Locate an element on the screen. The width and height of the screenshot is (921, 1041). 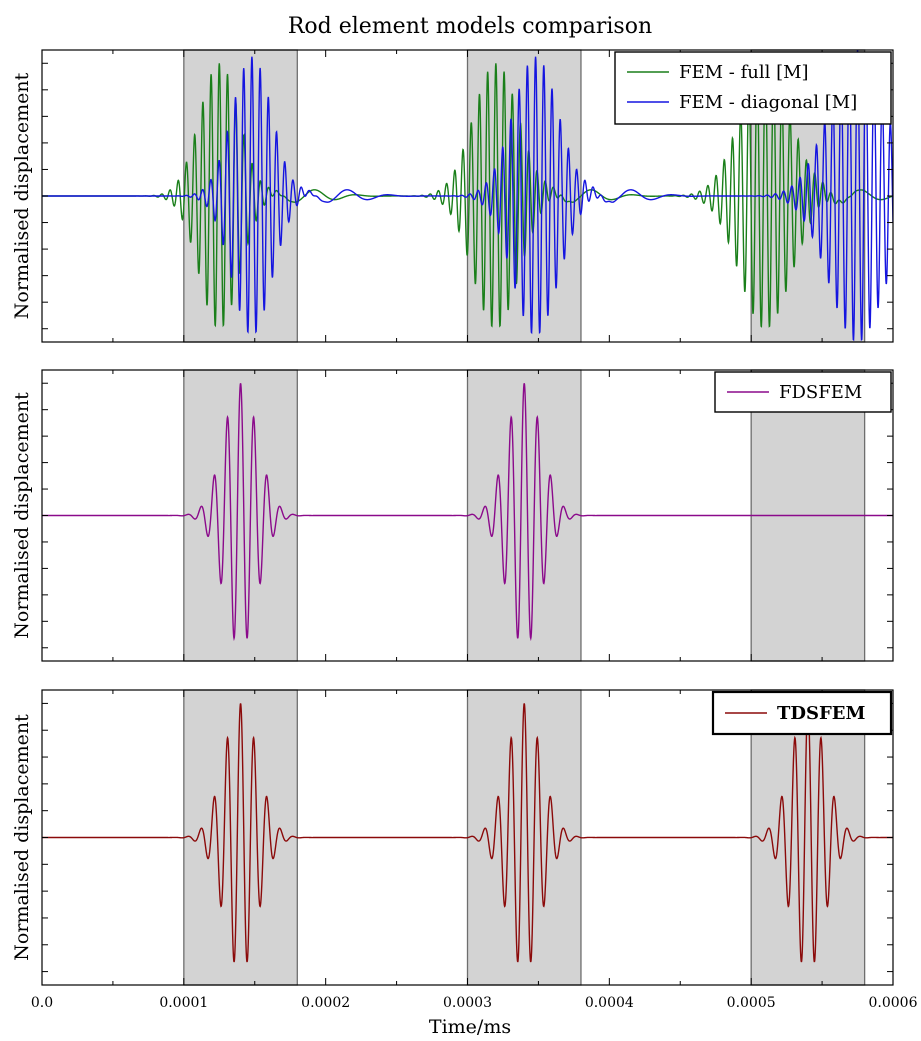
legend: FDSFEM is located at coordinates (803, 392).